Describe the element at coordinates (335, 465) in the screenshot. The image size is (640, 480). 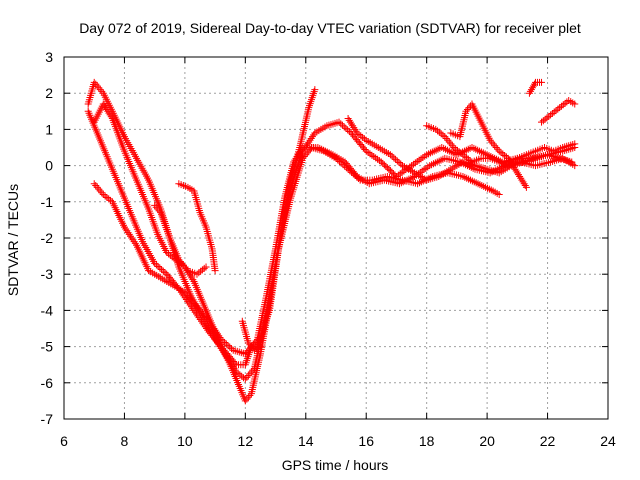
I see `x-axis-label: GPS time / hours` at that location.